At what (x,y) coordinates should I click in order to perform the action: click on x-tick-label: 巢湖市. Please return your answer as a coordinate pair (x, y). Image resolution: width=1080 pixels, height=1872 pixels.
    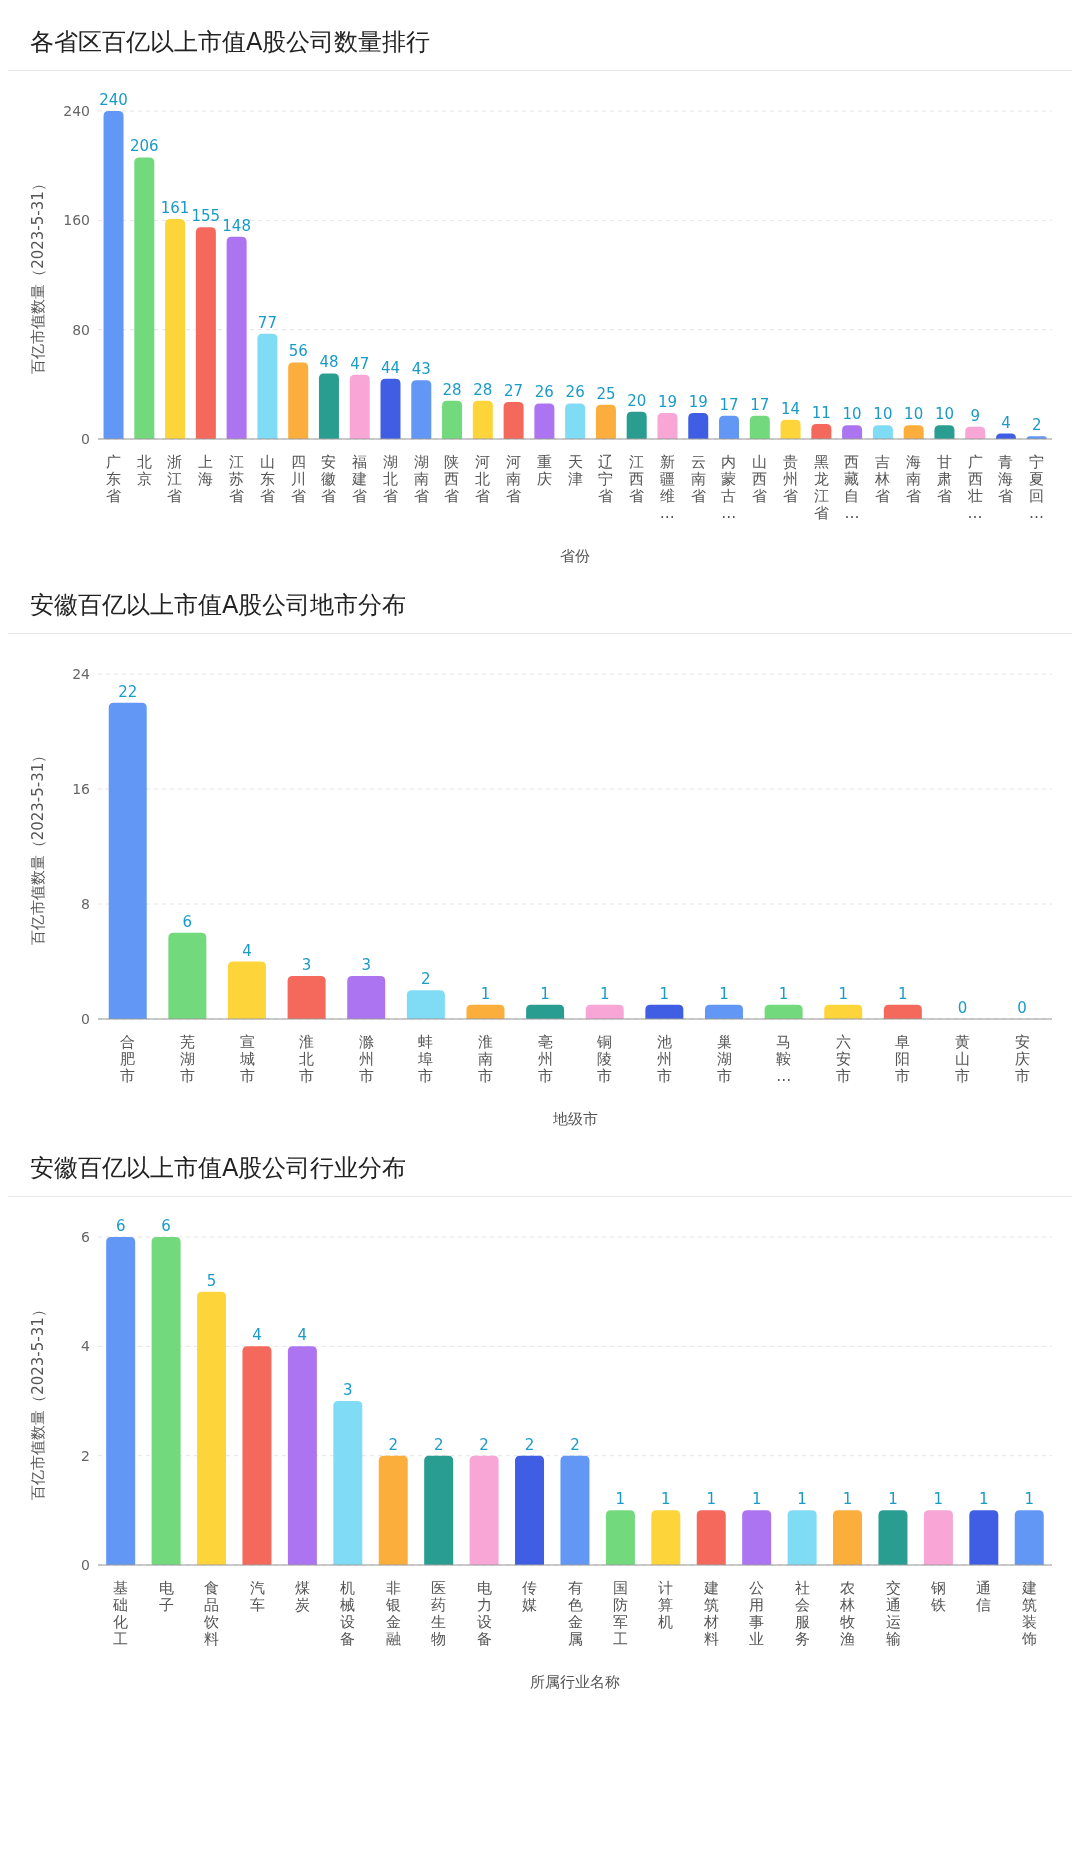
    Looking at the image, I should click on (724, 1059).